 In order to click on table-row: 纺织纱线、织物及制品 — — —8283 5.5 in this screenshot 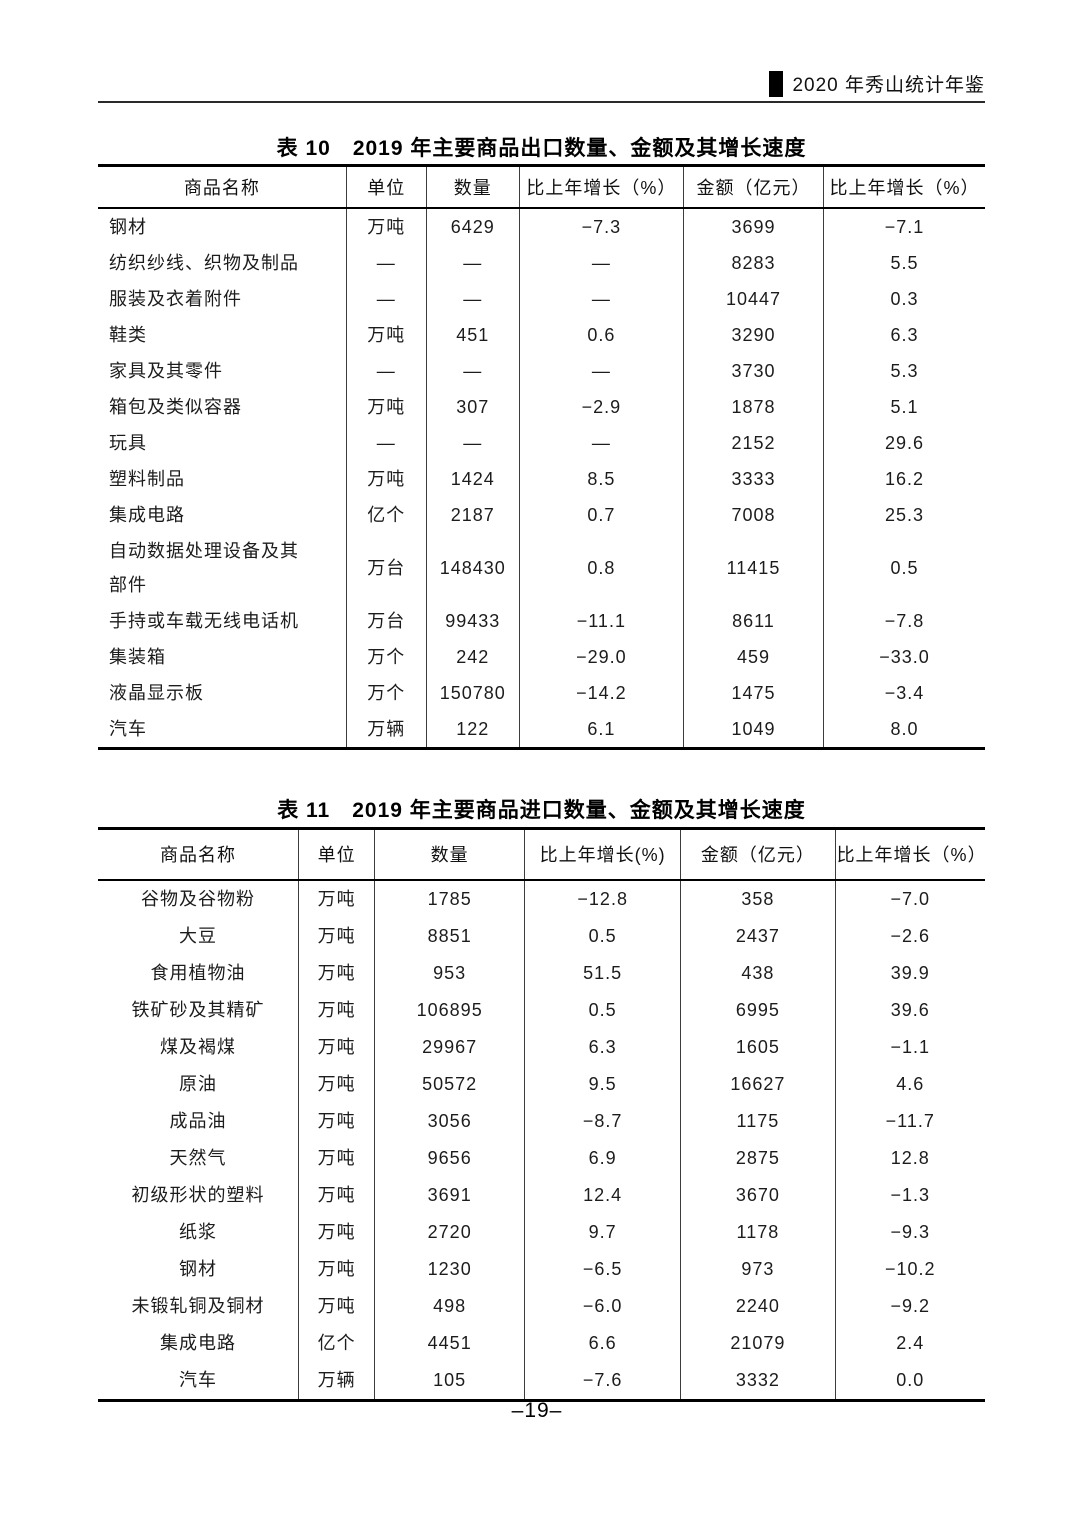, I will do `click(541, 262)`.